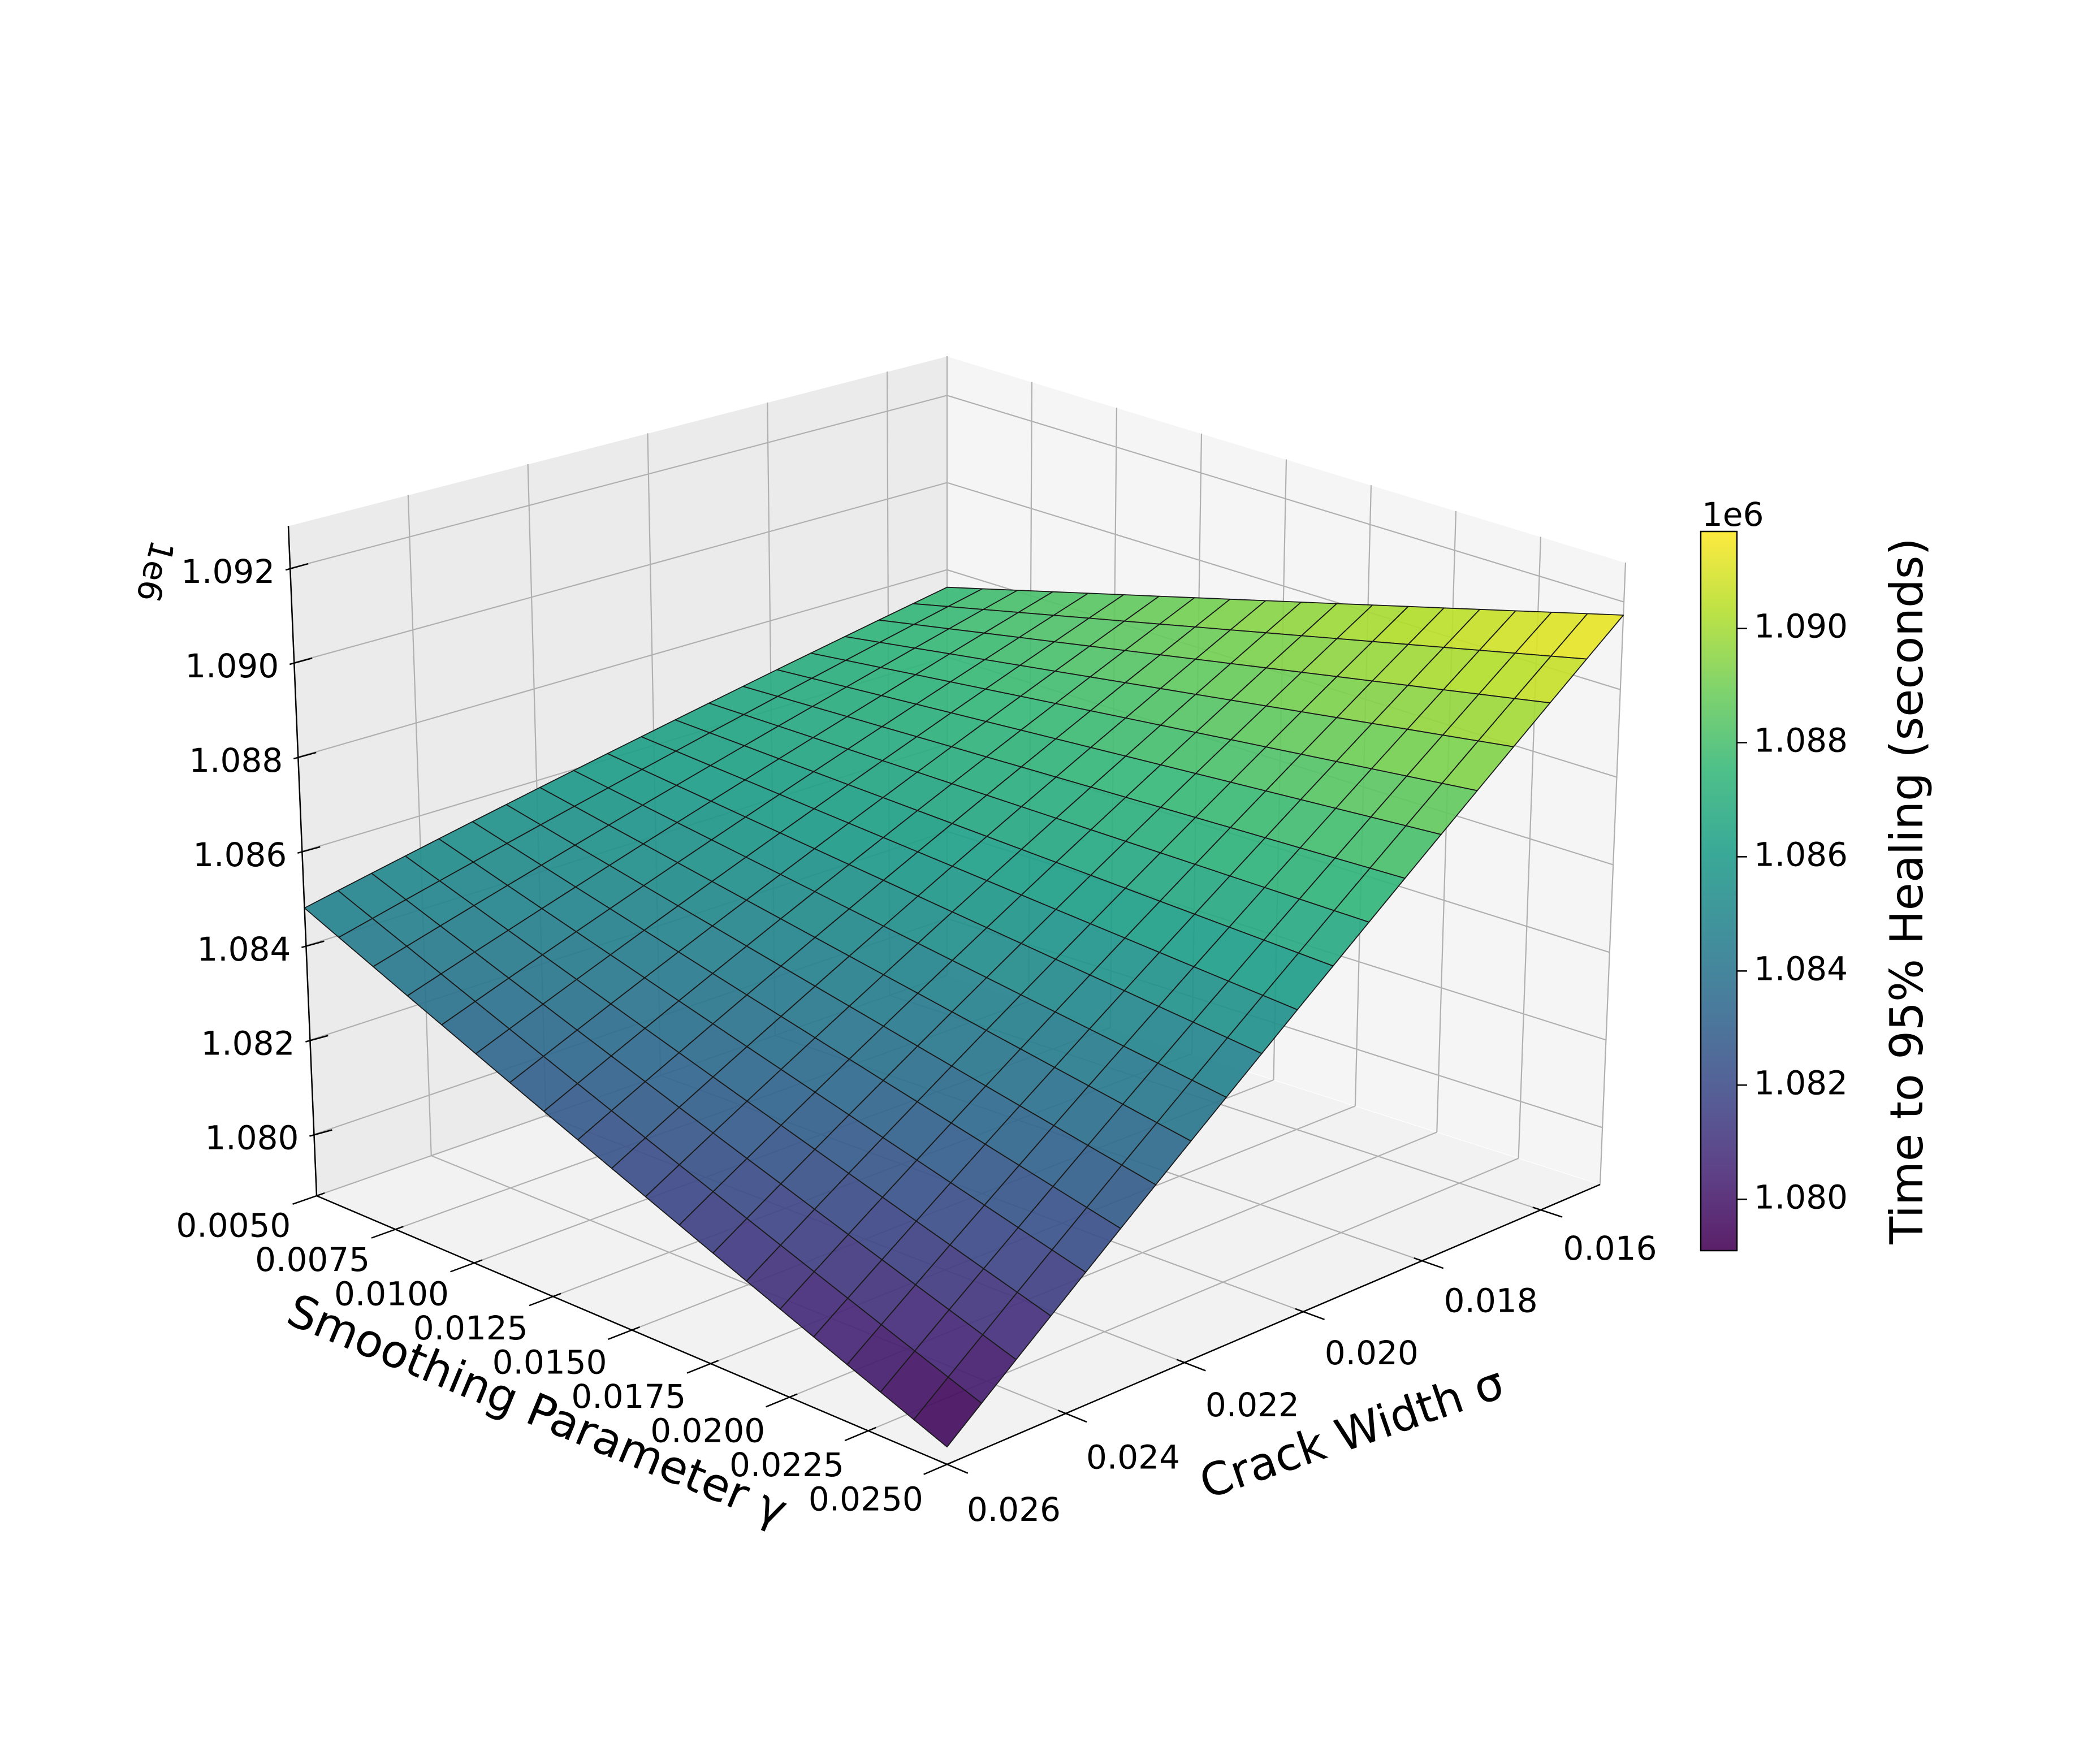 Image resolution: width=2079 pixels, height=1764 pixels. Describe the element at coordinates (470, 1328) in the screenshot. I see `x-tick-label: 0.0125` at that location.